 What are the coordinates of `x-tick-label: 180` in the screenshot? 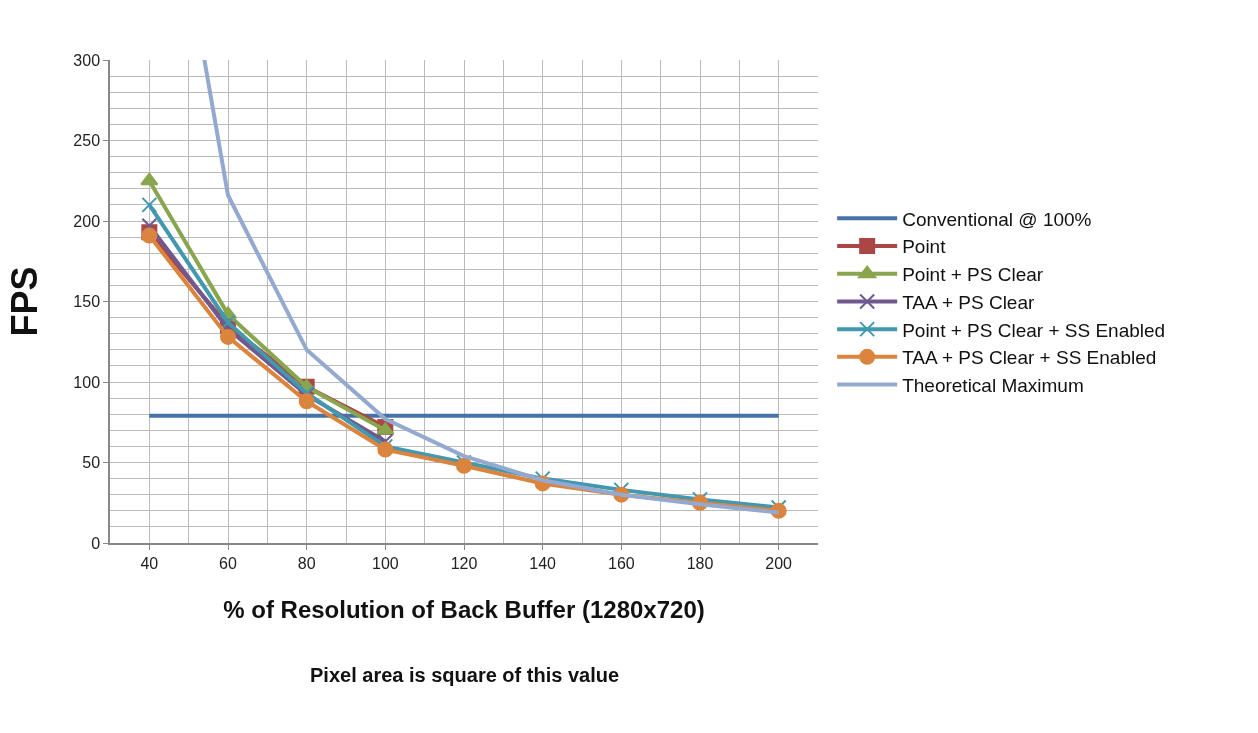 It's located at (700, 563).